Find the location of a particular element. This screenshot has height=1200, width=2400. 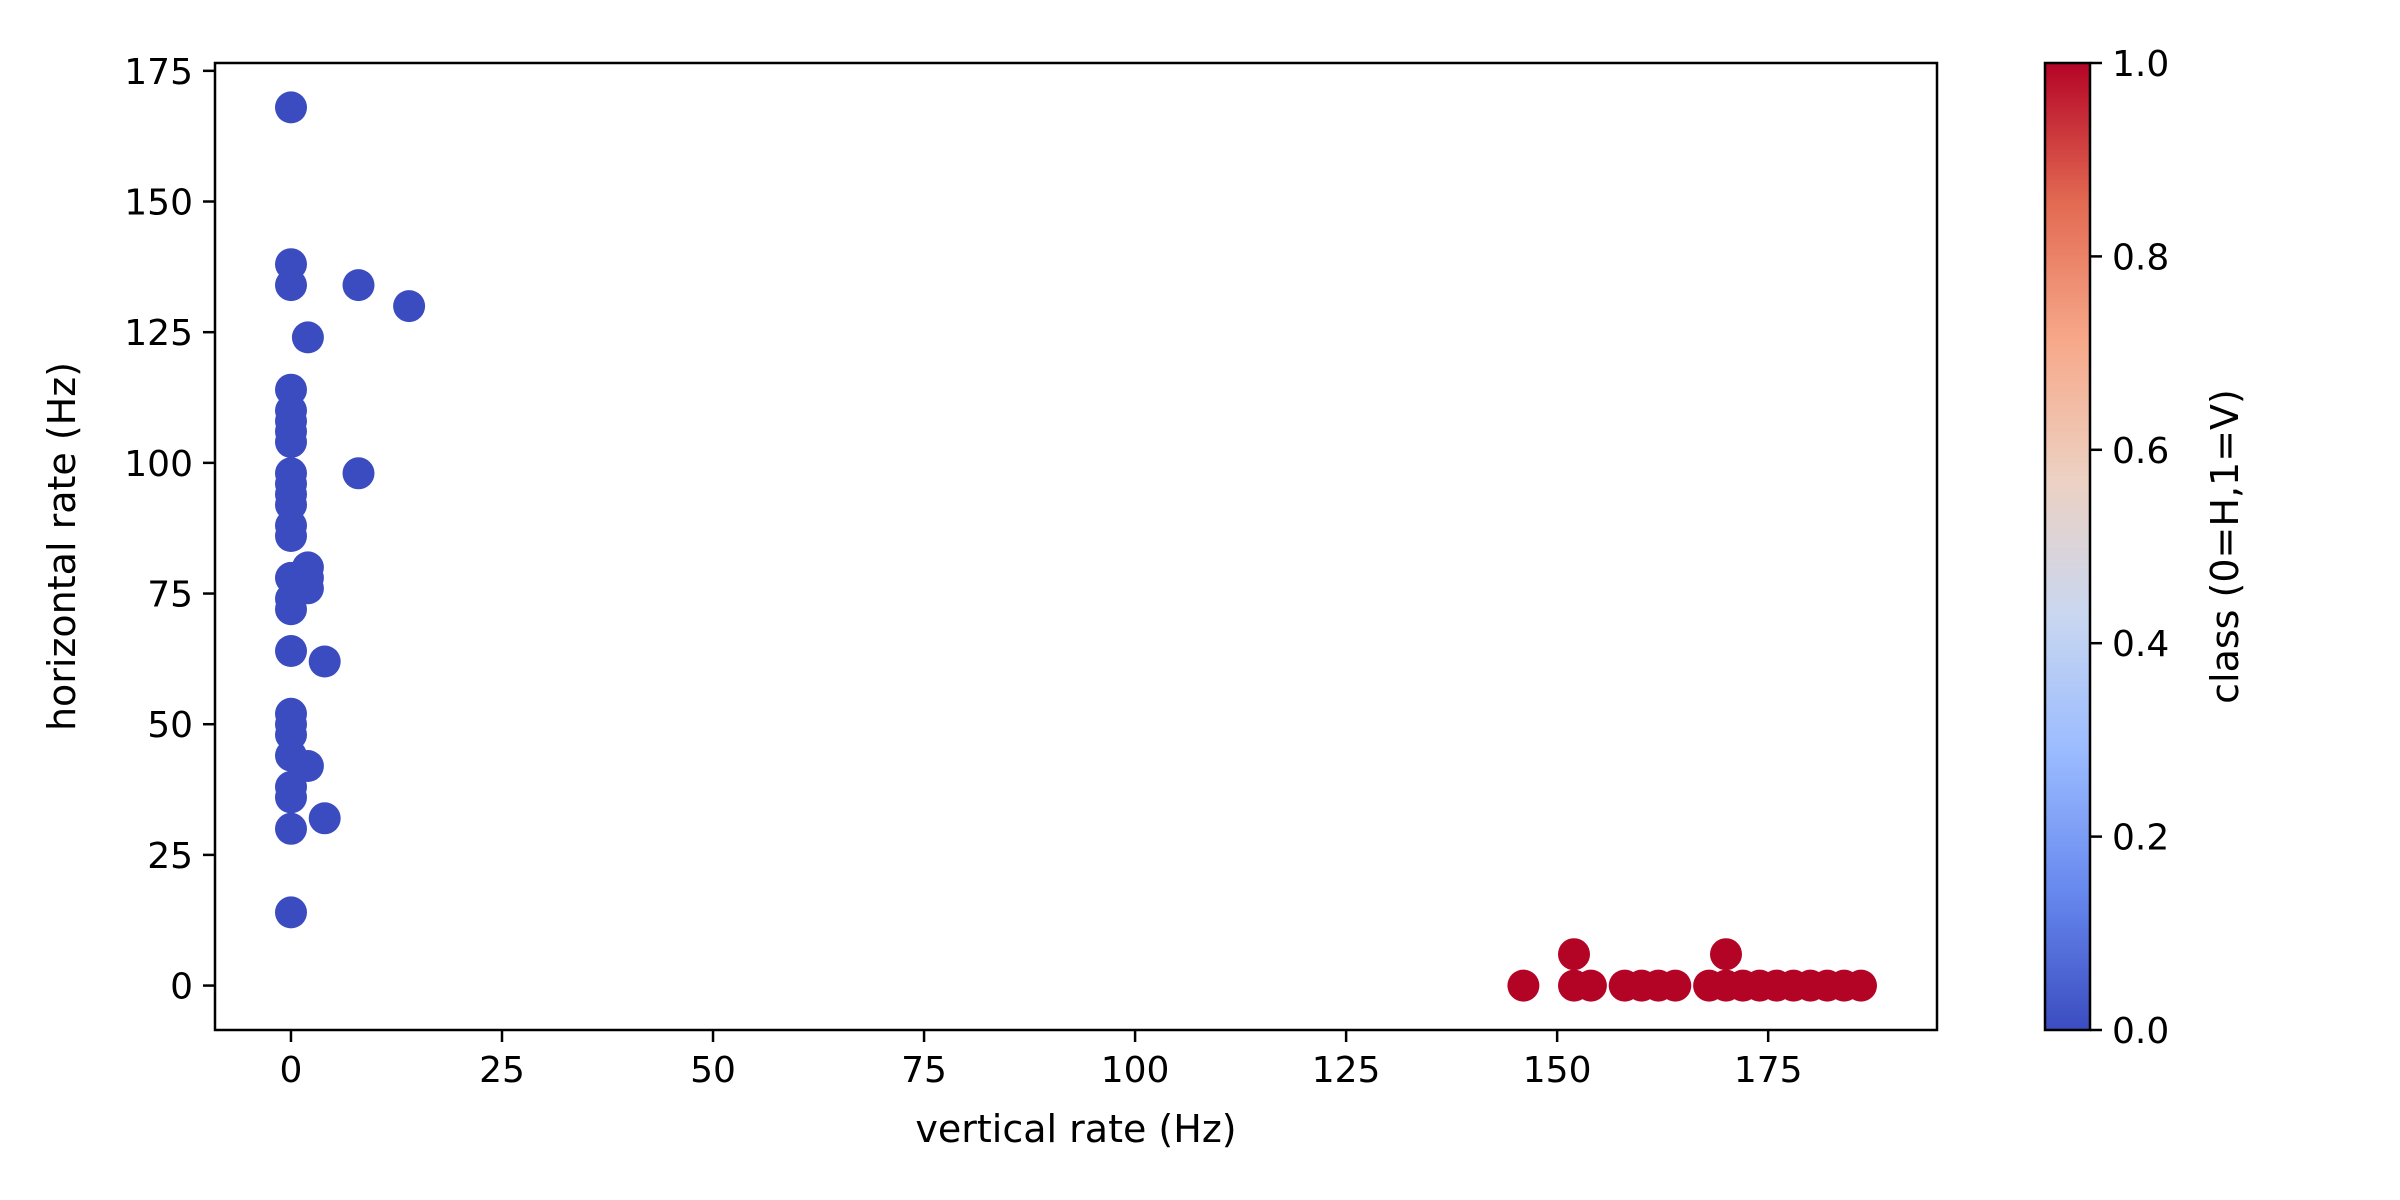

y-axis: 0 25 50 75 100 125 150 175 is located at coordinates (169, 530).